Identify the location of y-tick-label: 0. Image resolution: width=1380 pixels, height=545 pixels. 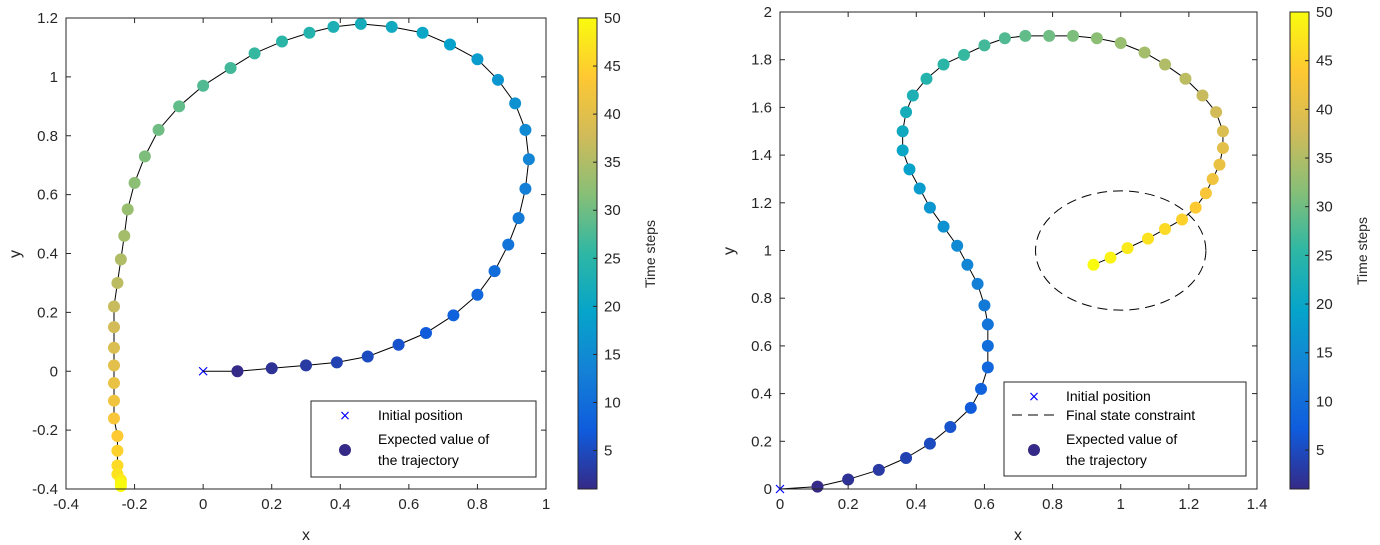
(768, 489).